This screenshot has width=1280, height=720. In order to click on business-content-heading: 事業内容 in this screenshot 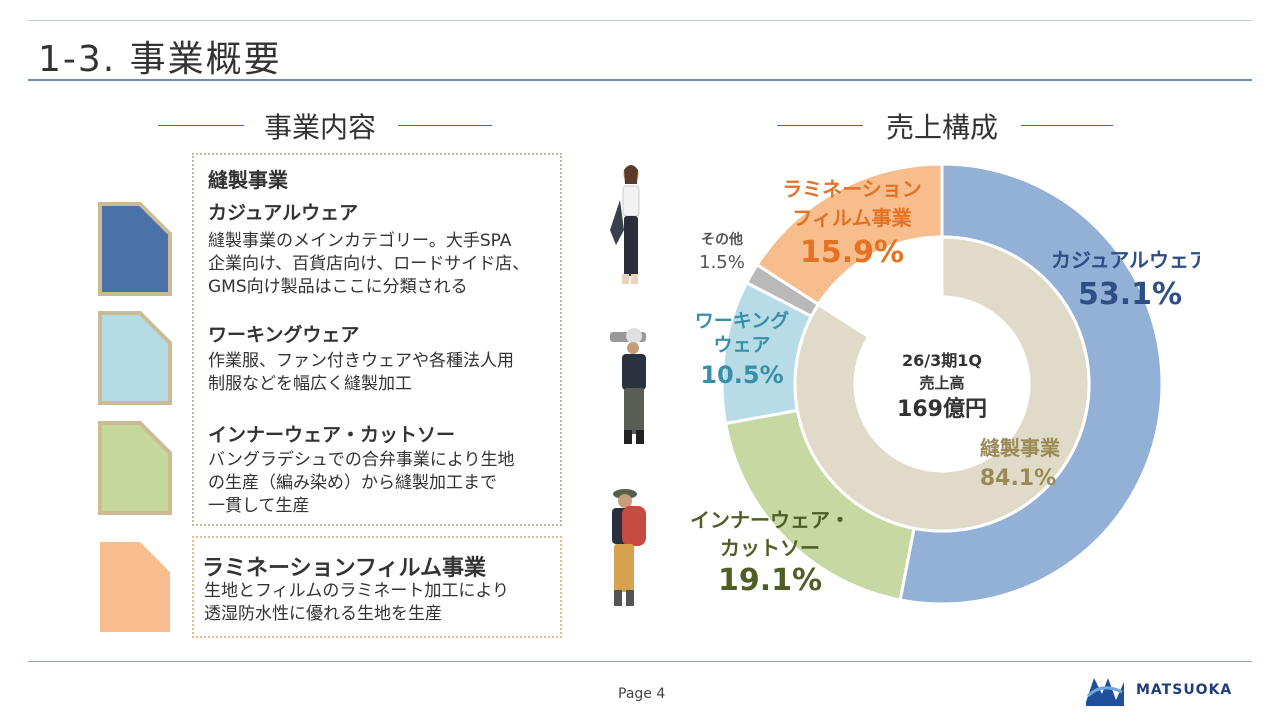, I will do `click(319, 127)`.